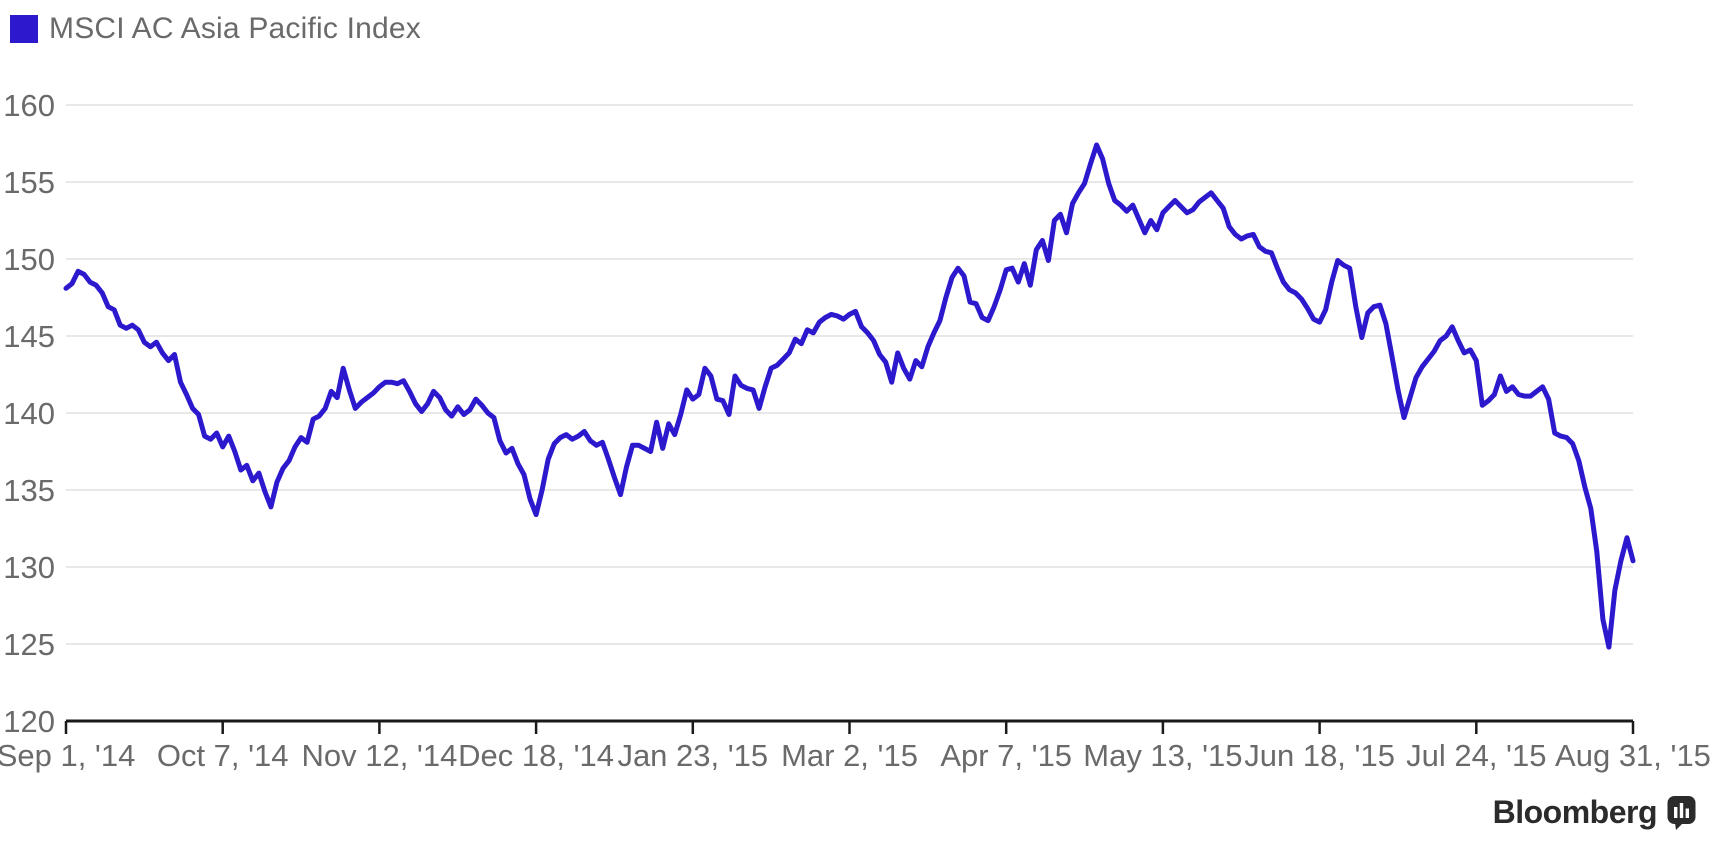 Image resolution: width=1713 pixels, height=845 pixels. What do you see at coordinates (1162, 755) in the screenshot?
I see `x-axis-label-7: May 13, '15` at bounding box center [1162, 755].